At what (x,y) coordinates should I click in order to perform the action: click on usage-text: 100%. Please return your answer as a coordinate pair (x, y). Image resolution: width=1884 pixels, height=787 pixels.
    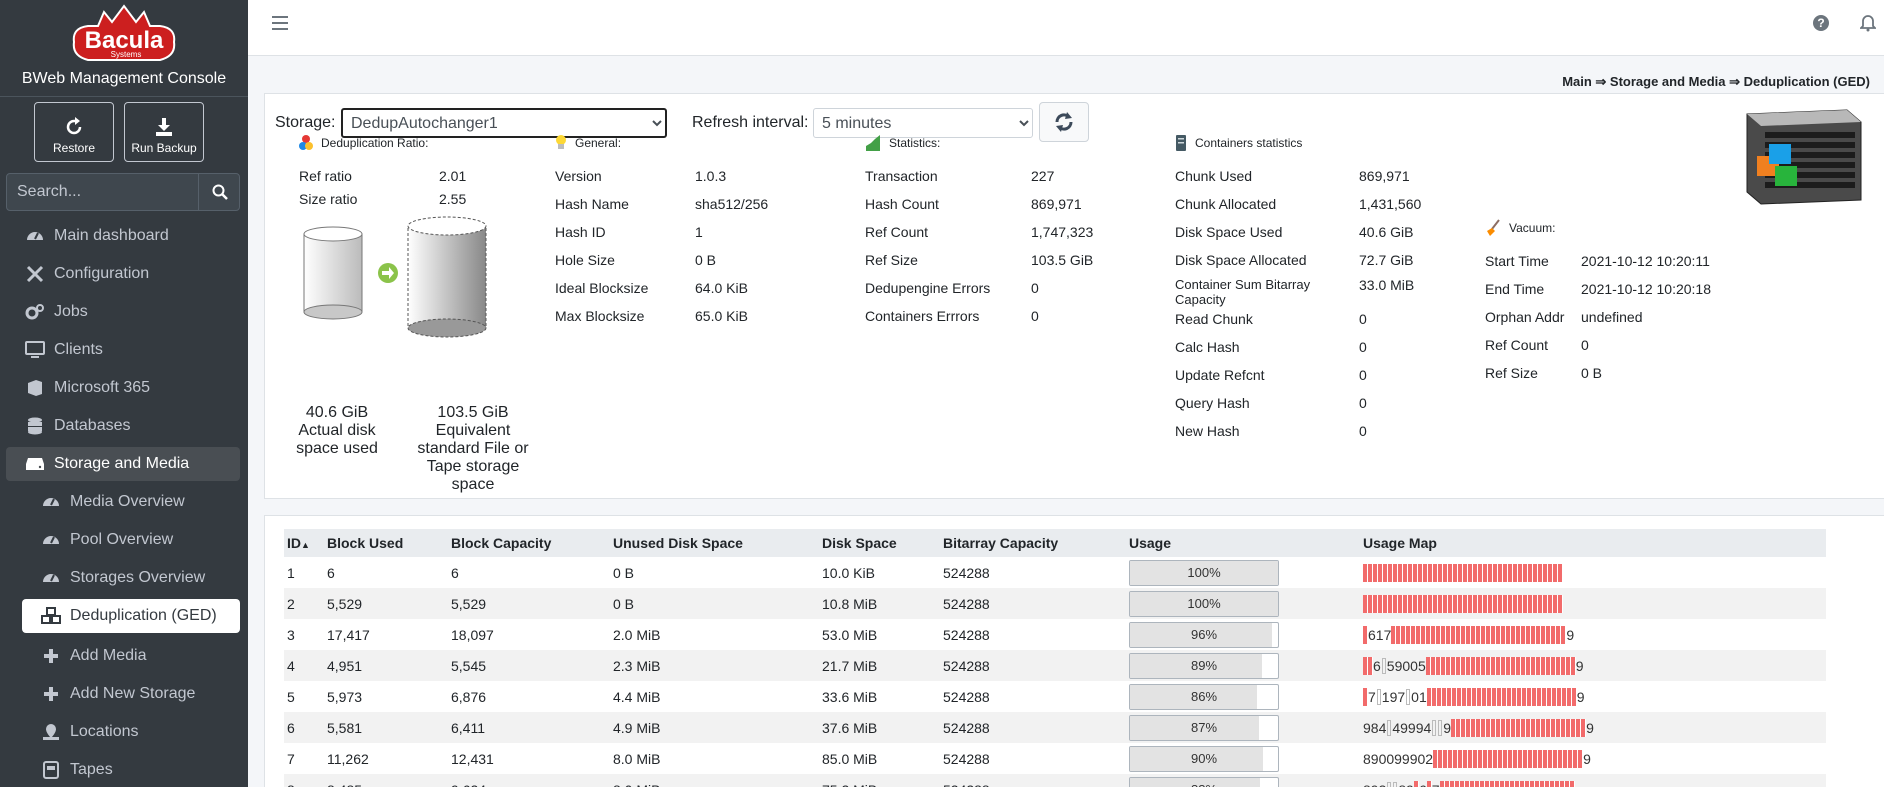
    Looking at the image, I should click on (1204, 572).